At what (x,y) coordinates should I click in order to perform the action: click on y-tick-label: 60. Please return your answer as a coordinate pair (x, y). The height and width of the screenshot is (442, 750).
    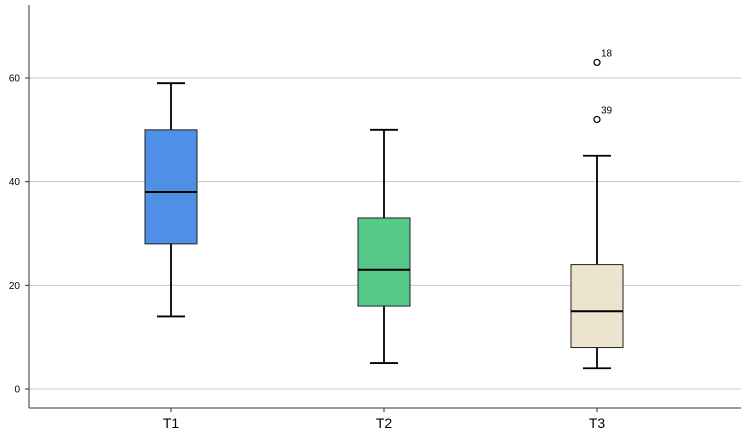
    Looking at the image, I should click on (15, 79).